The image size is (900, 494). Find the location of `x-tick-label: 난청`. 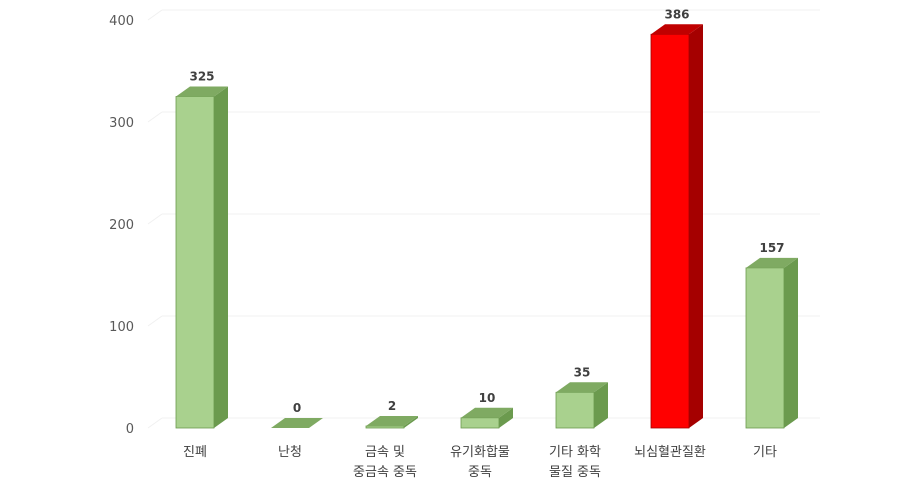

x-tick-label: 난청 is located at coordinates (290, 452).